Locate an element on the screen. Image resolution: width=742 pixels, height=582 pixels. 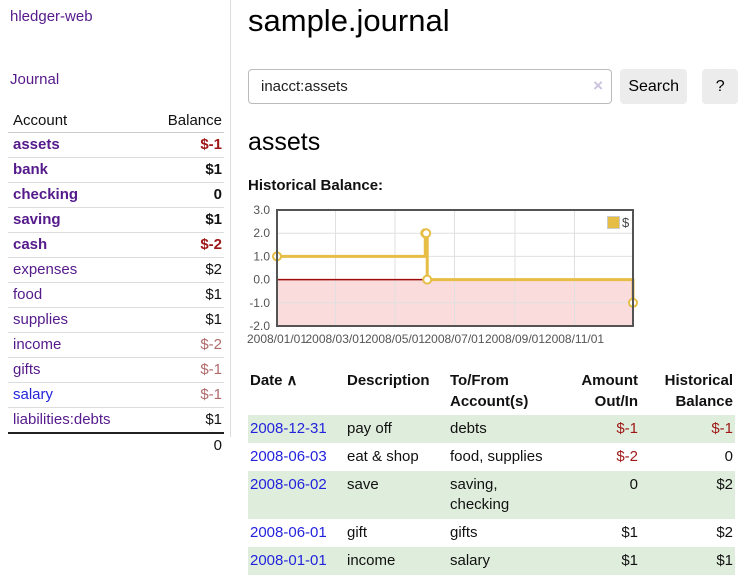
accounts-total-row: 0 is located at coordinates (116, 445).